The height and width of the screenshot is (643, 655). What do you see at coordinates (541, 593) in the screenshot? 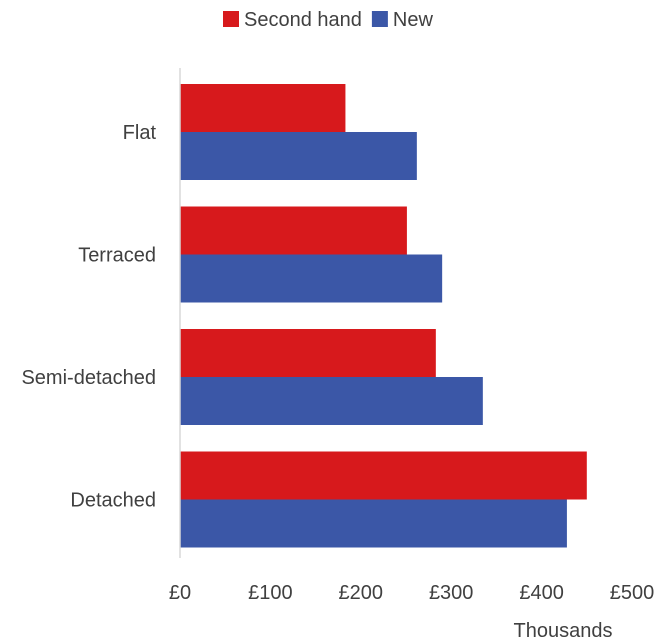
I see `x-tick-label-400: £400` at bounding box center [541, 593].